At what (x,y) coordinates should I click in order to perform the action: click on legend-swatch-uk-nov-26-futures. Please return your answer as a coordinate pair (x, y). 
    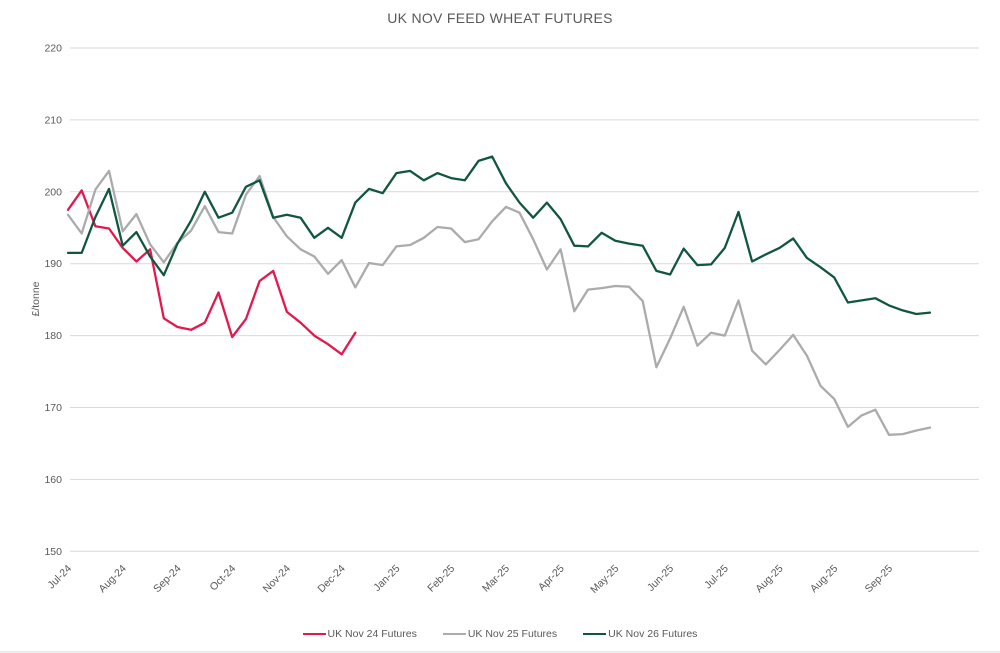
    Looking at the image, I should click on (595, 634).